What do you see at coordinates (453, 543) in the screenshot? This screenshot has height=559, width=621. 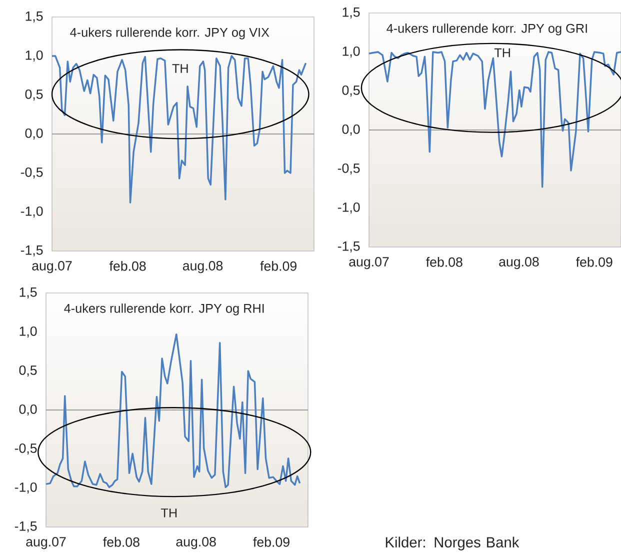 I see `text: Kilder: Norges Bank` at bounding box center [453, 543].